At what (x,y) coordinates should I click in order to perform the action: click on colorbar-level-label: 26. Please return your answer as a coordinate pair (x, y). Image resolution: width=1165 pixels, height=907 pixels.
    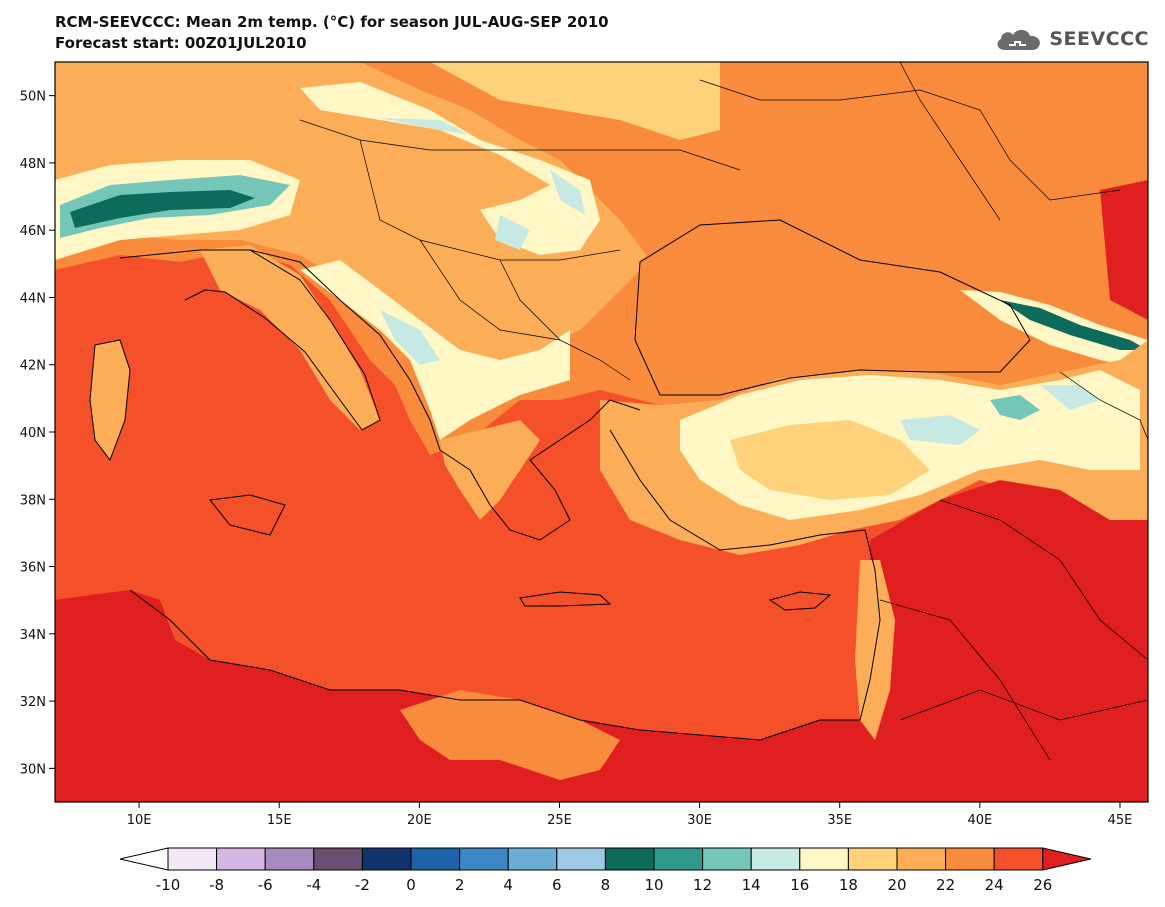
    Looking at the image, I should click on (1042, 885).